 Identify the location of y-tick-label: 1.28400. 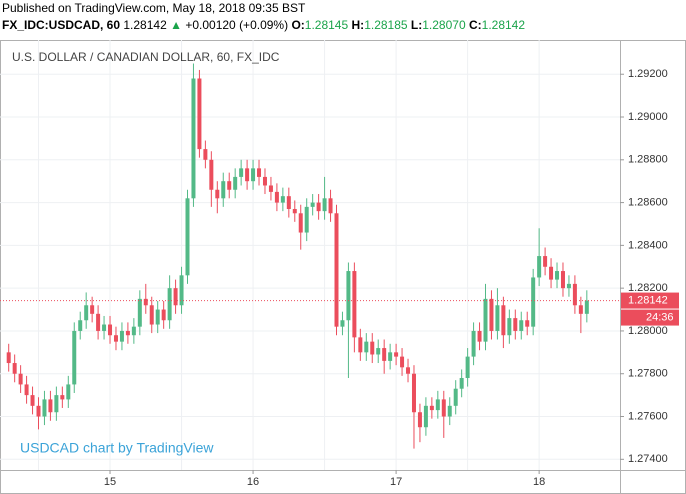
(648, 245).